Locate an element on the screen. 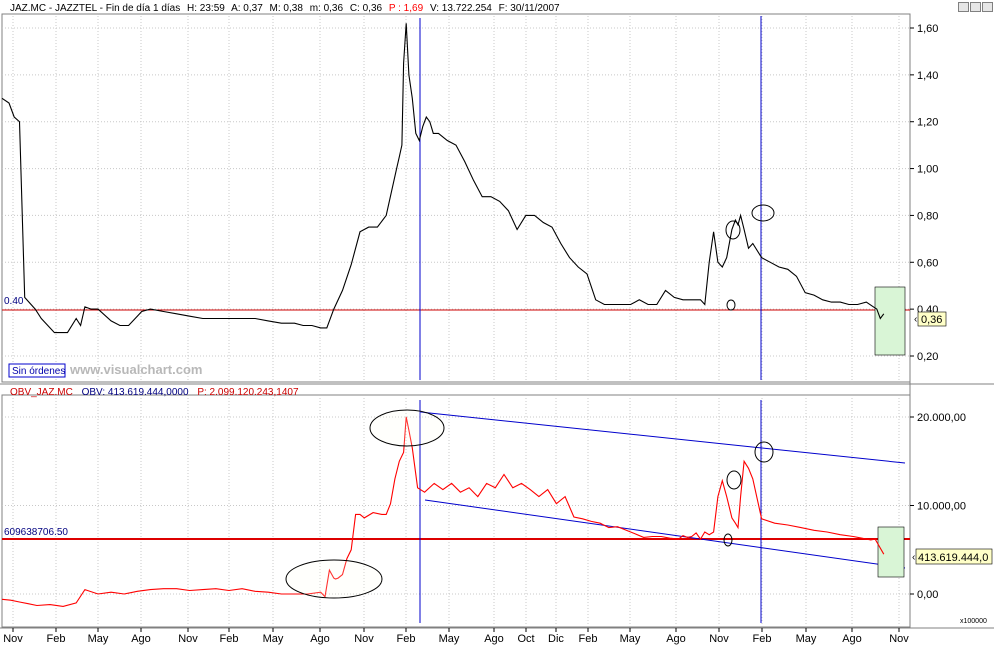 This screenshot has height=651, width=994. orders-button-label: Sin órdenes is located at coordinates (38, 371).